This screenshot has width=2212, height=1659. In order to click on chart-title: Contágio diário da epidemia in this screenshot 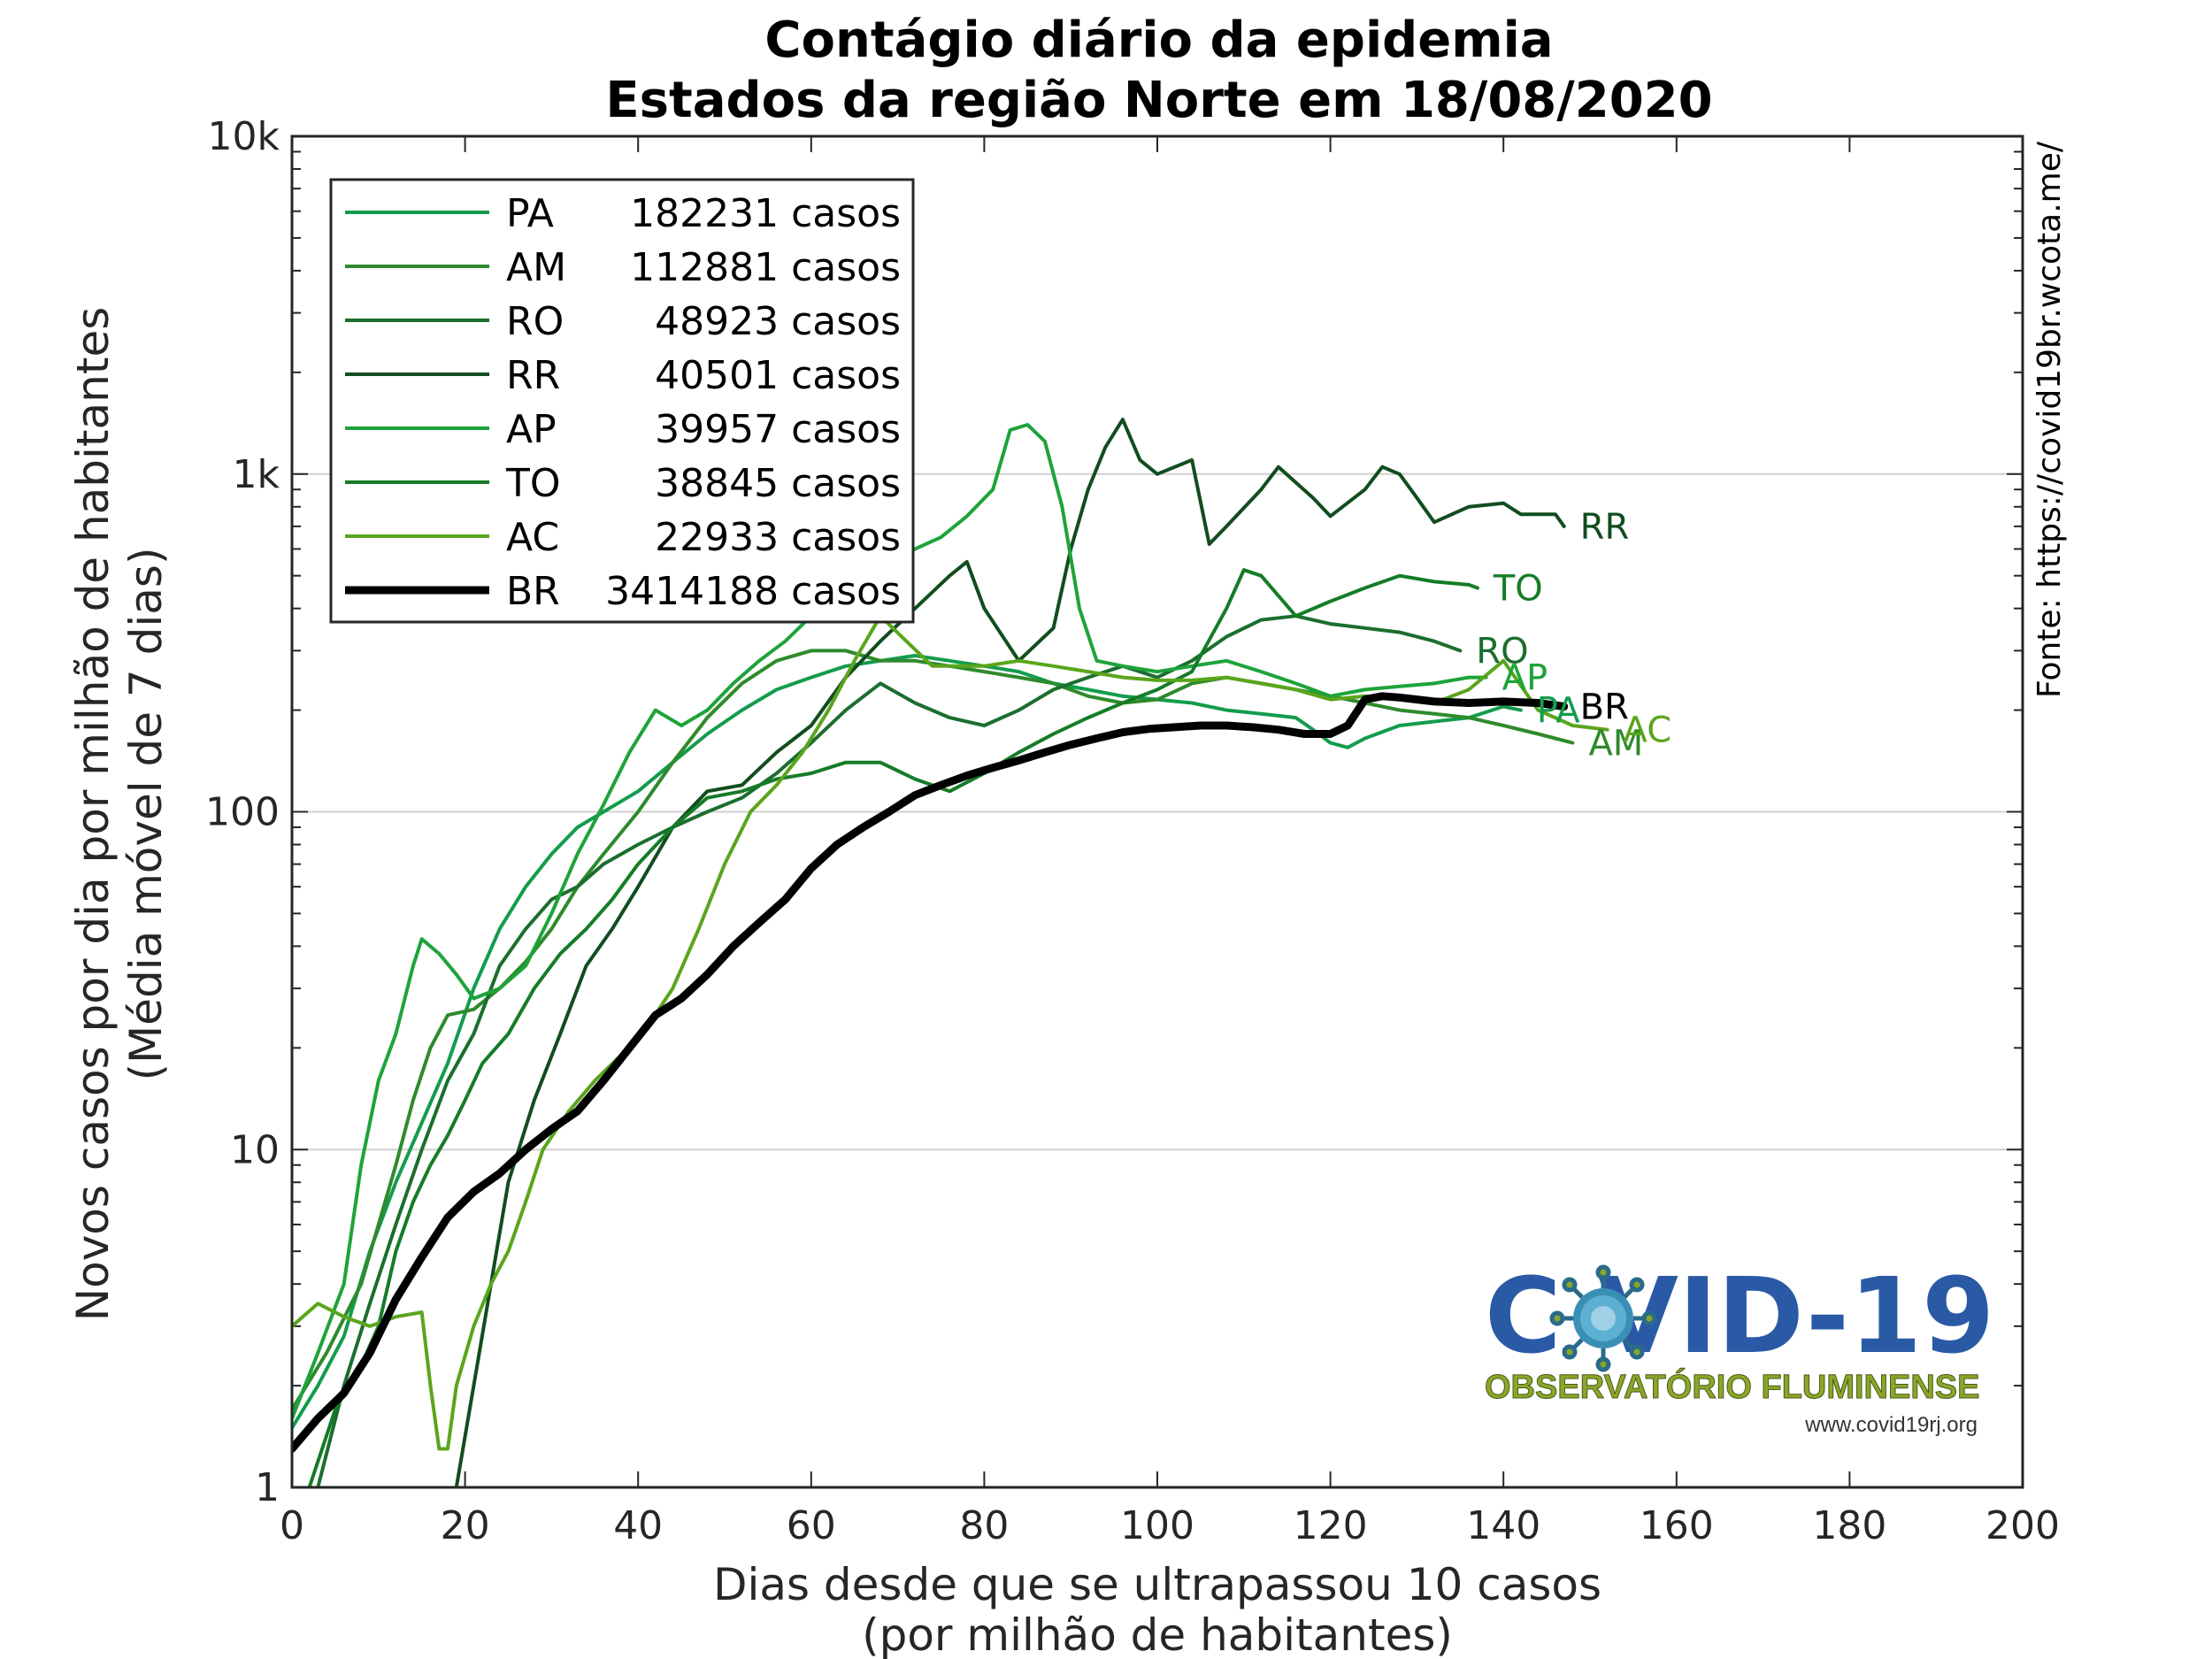, I will do `click(1158, 40)`.